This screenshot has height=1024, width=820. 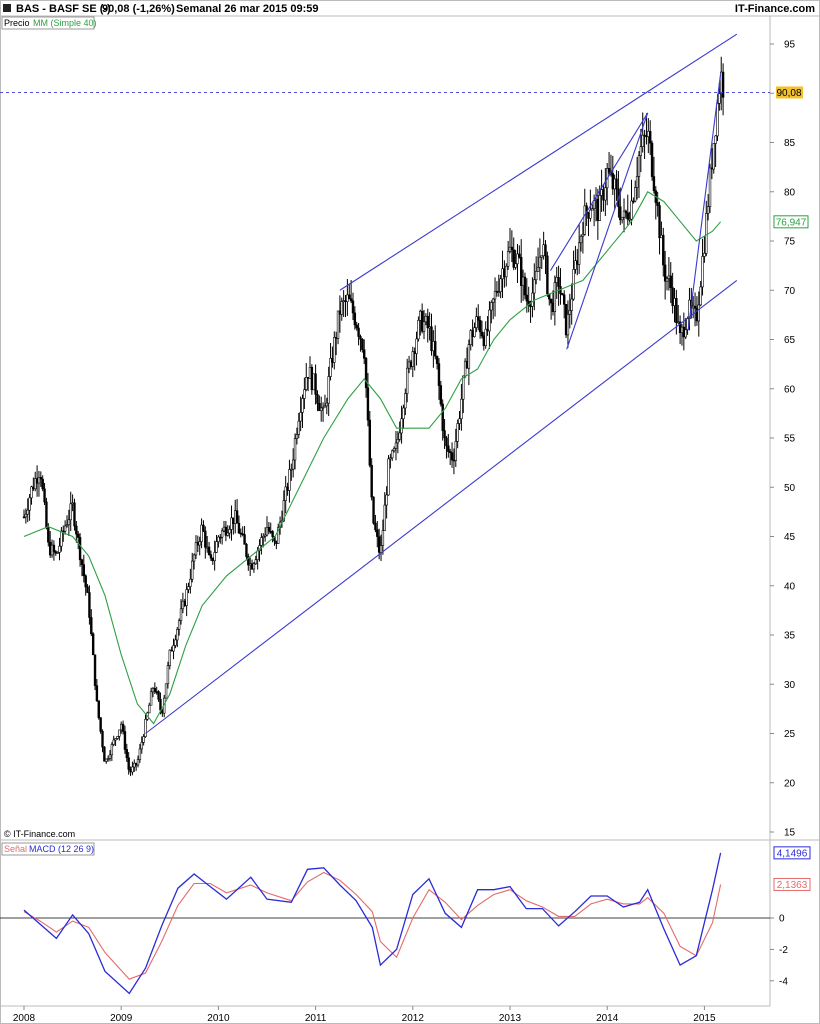 I want to click on signal-value-badge, so click(x=792, y=884).